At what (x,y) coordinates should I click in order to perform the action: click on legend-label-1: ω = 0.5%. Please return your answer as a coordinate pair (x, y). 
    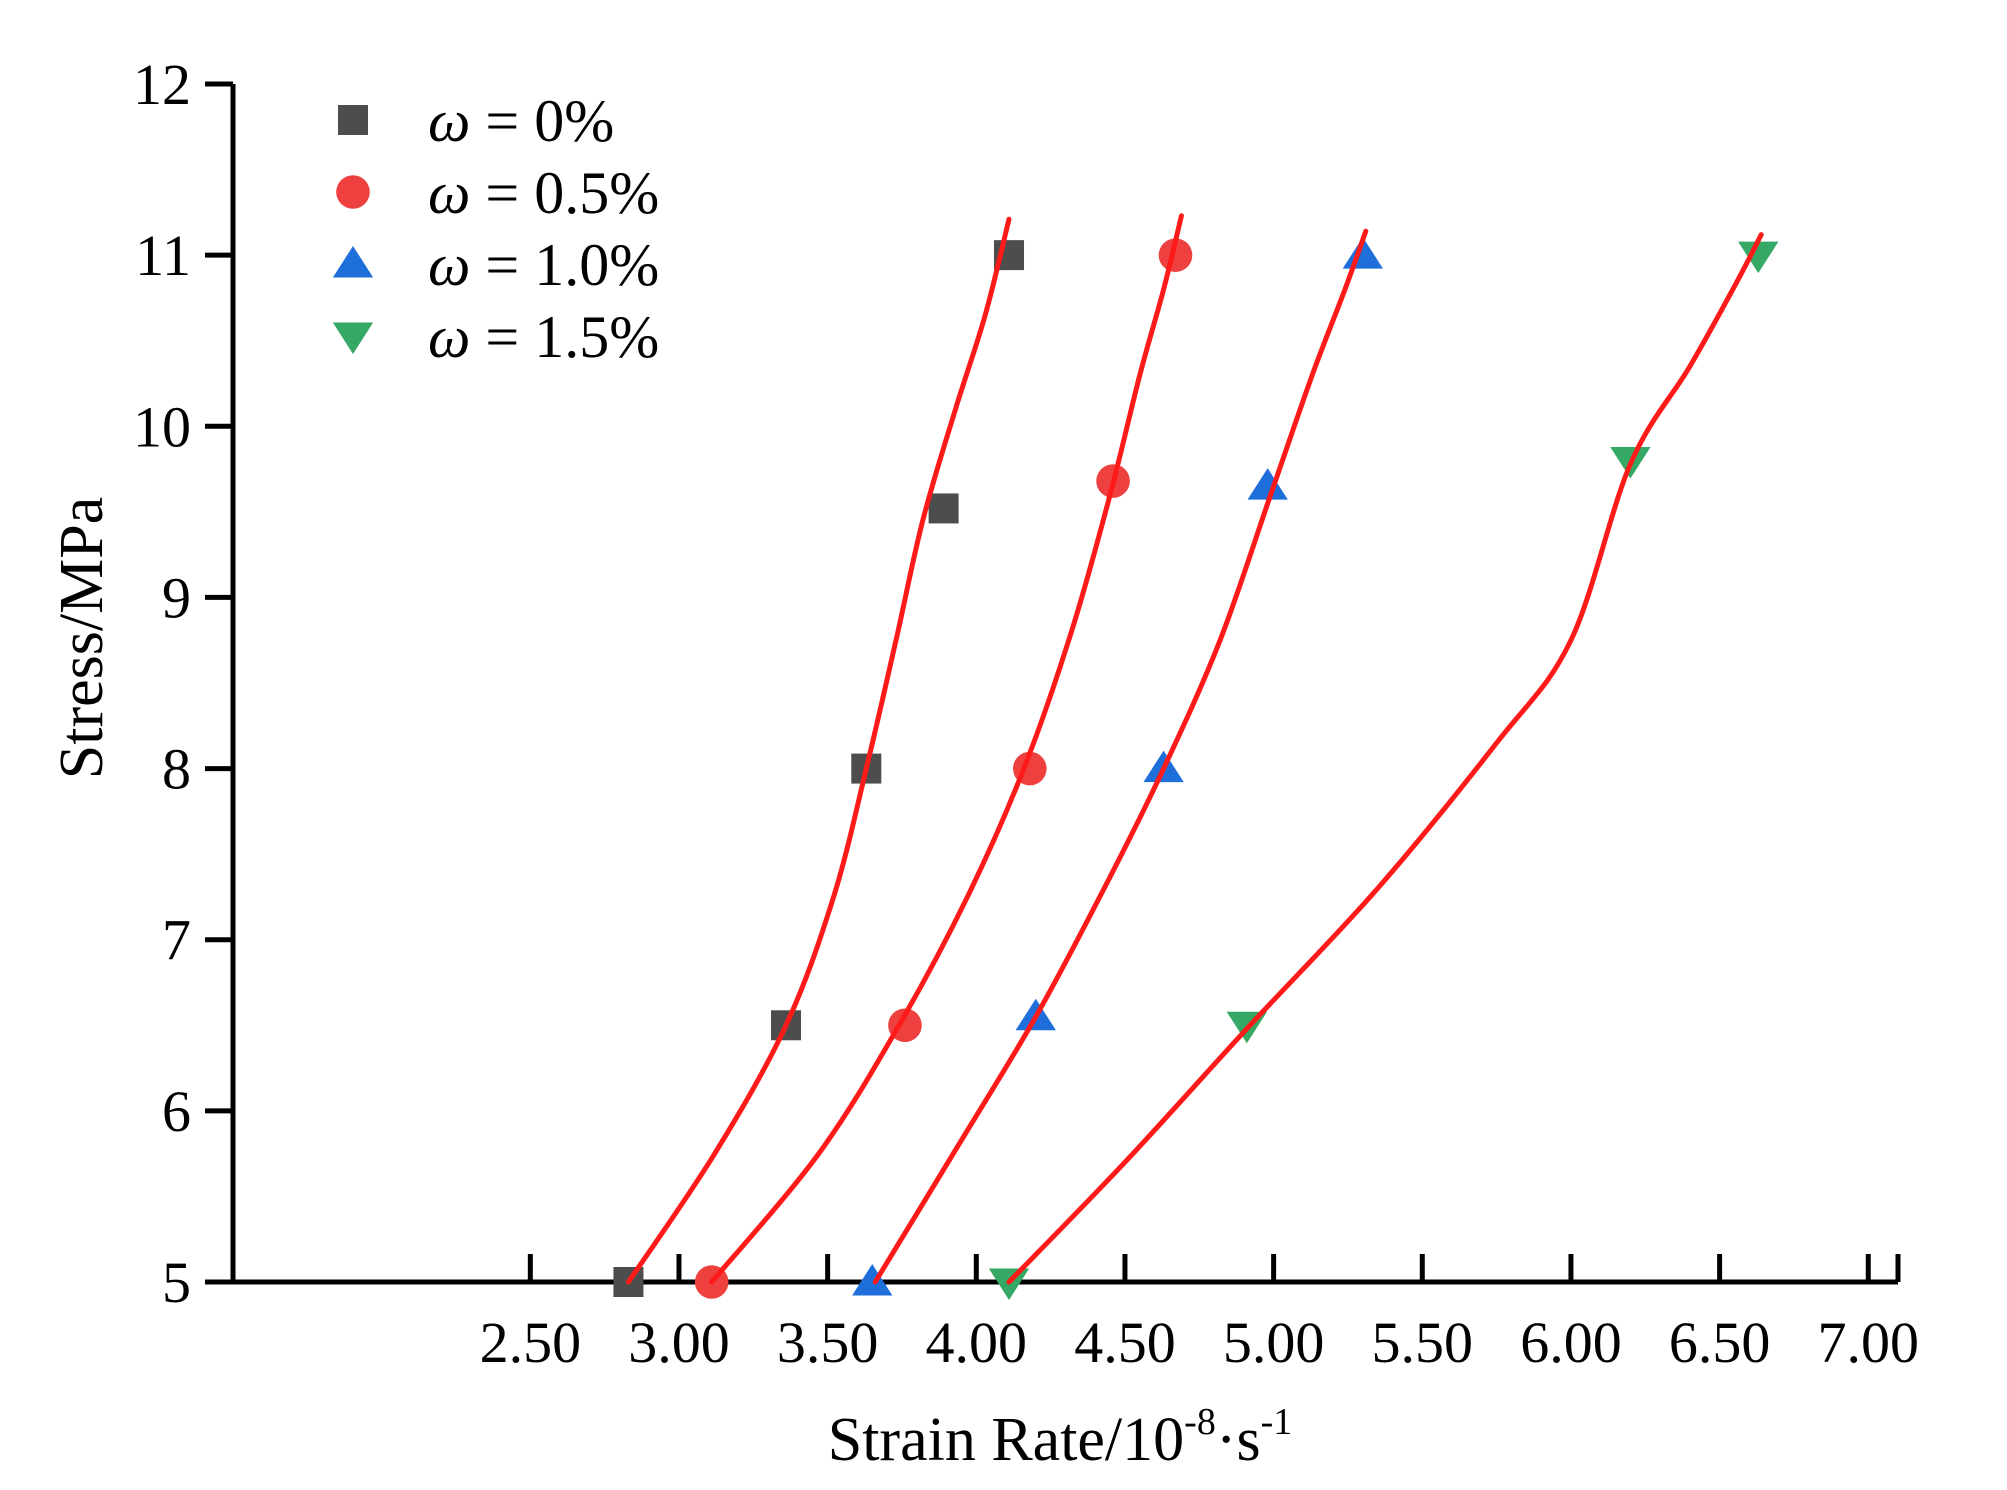
    Looking at the image, I should click on (543, 193).